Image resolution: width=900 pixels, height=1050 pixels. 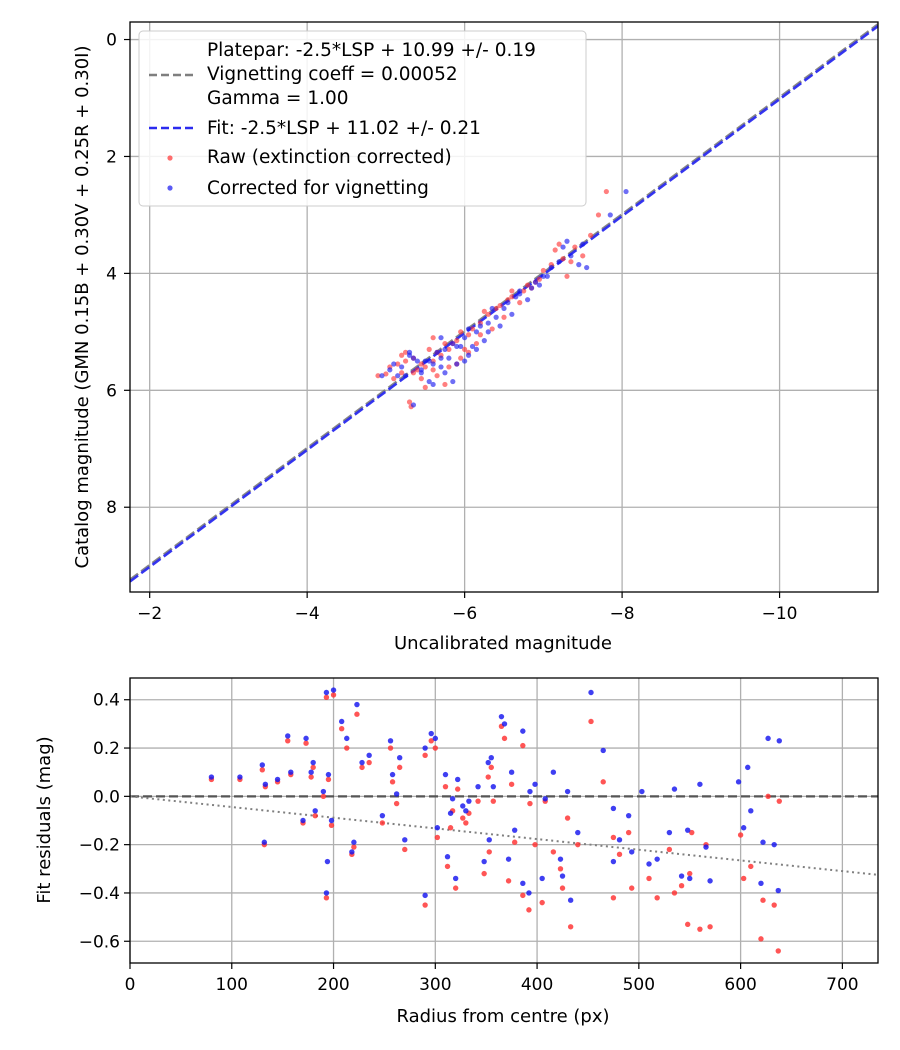 I want to click on bottom-y-tick-label: −0.4, so click(x=99, y=894).